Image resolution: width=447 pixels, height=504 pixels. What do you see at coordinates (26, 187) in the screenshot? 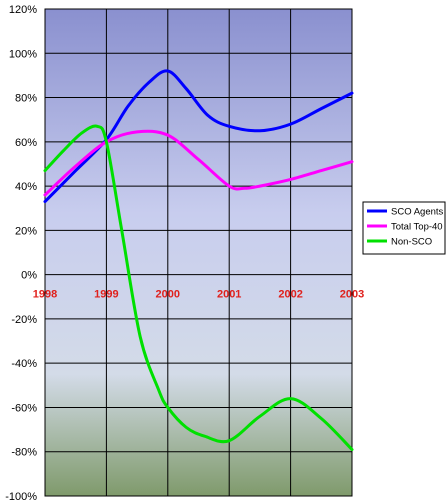
I see `y-tick-label: 40%` at bounding box center [26, 187].